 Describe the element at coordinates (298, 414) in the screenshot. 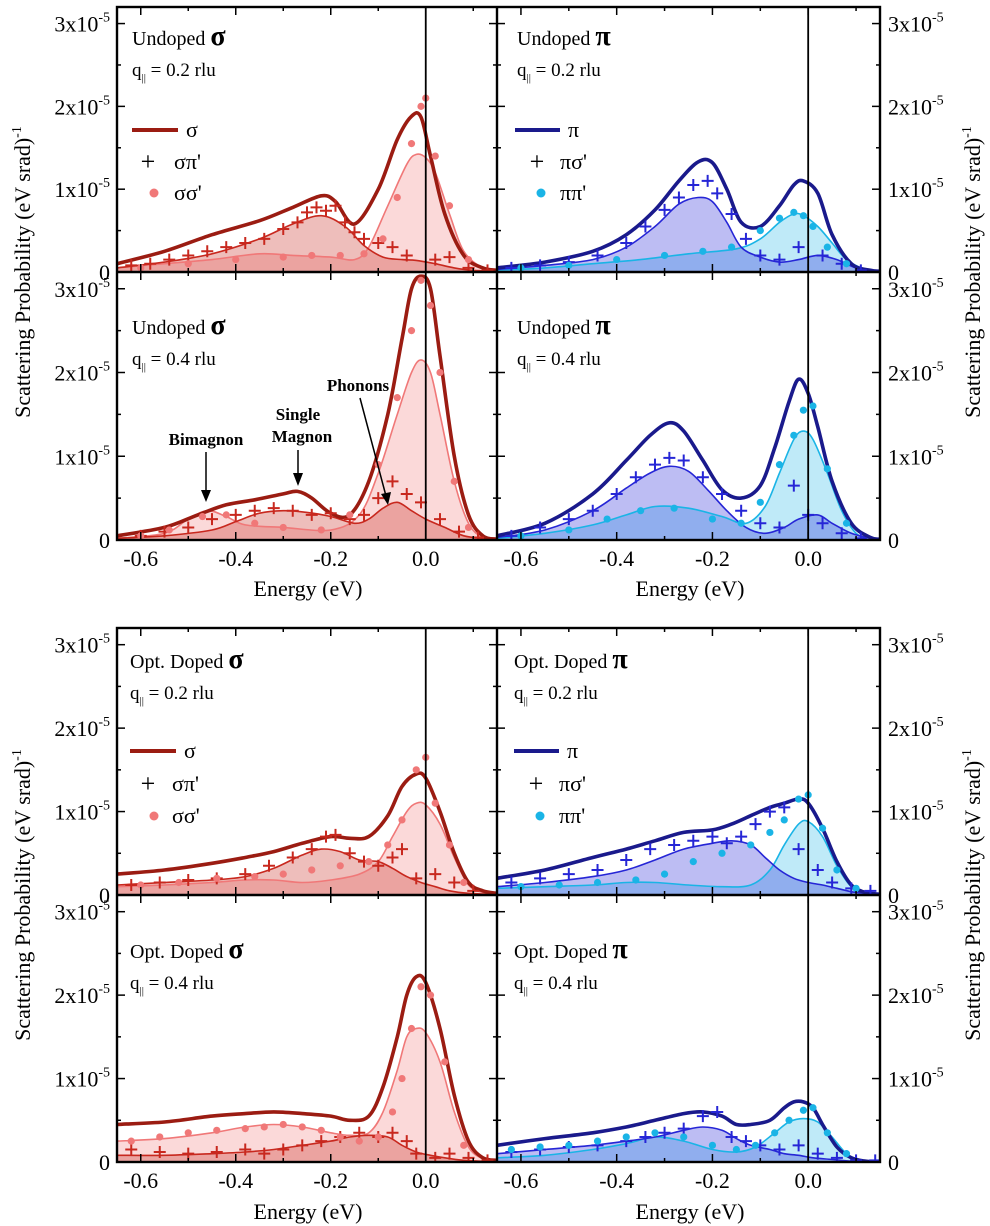

I see `svg-text: Single` at that location.